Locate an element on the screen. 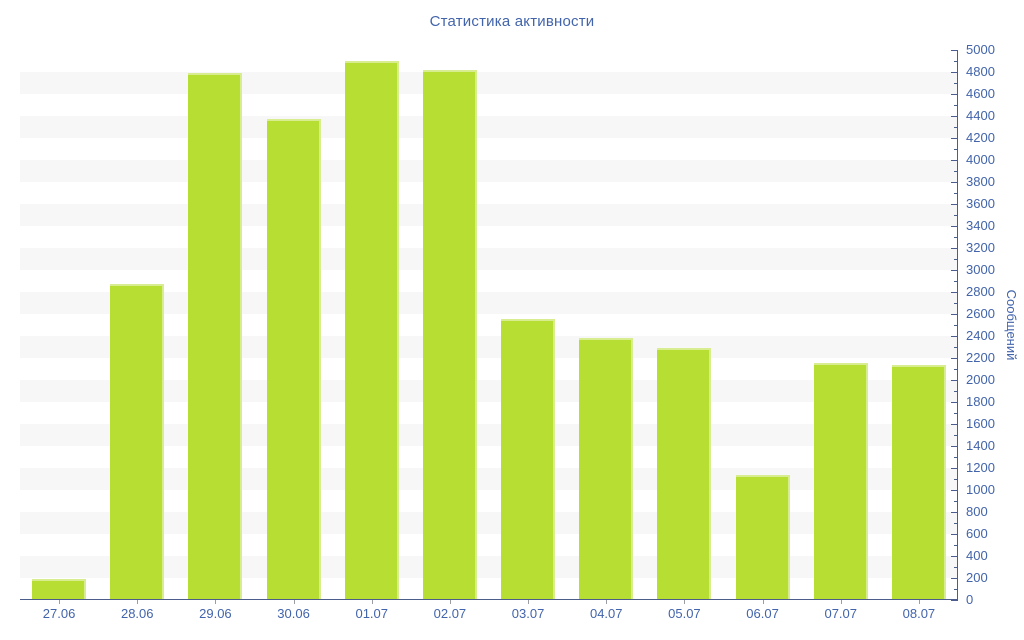 The width and height of the screenshot is (1024, 640). bar-27.06 is located at coordinates (59, 589).